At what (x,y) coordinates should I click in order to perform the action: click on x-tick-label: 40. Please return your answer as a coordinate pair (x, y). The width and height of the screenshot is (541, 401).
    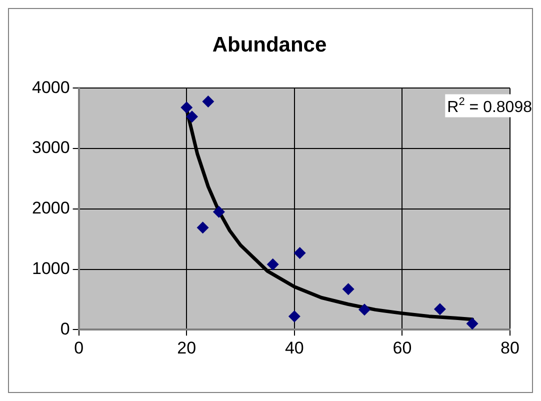
    Looking at the image, I should click on (294, 348).